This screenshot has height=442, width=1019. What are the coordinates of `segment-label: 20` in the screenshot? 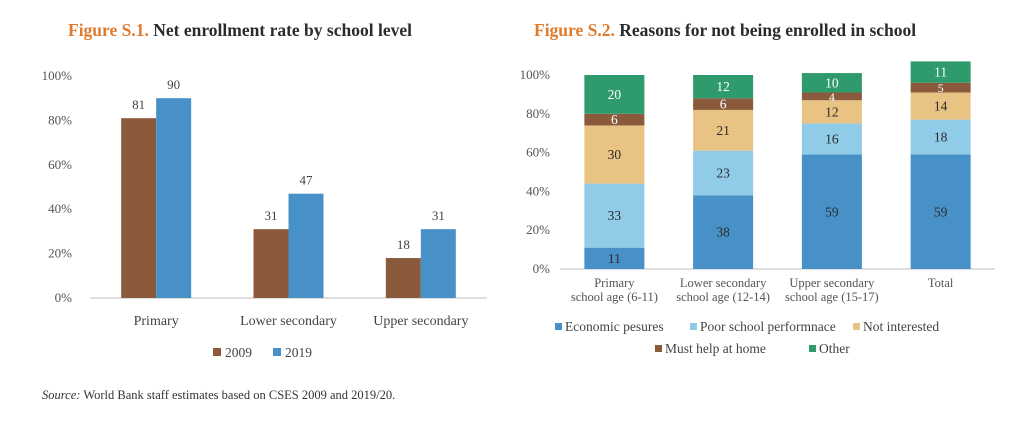 It's located at (615, 94).